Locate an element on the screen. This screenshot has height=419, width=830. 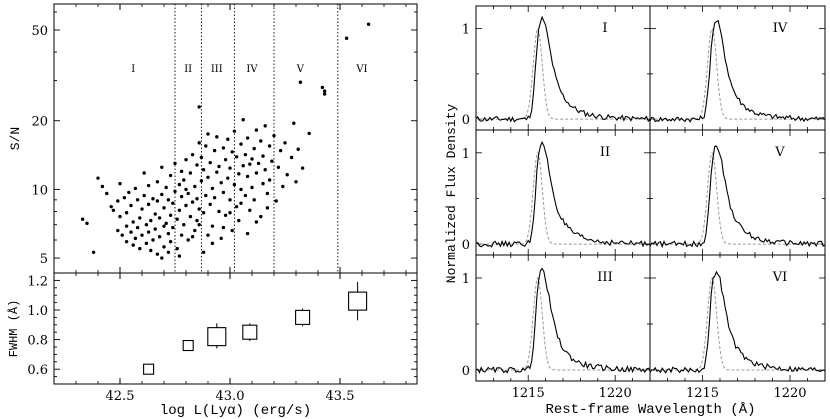
fwhm-x-tick-label: 42.5 is located at coordinates (120, 396).